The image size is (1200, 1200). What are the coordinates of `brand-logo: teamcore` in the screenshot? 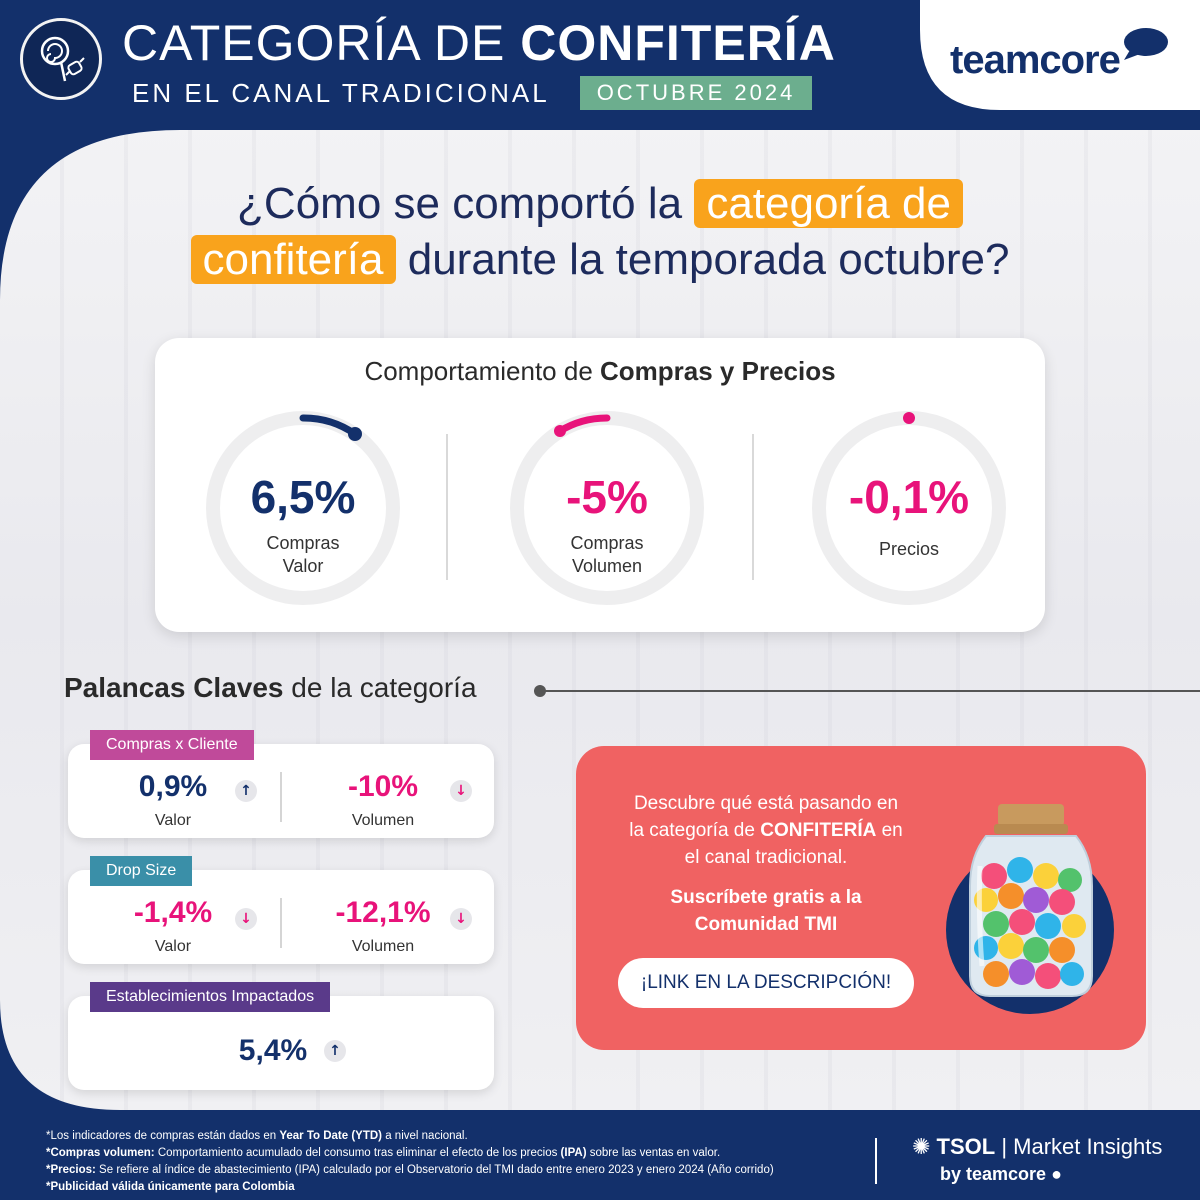 It's located at (1059, 55).